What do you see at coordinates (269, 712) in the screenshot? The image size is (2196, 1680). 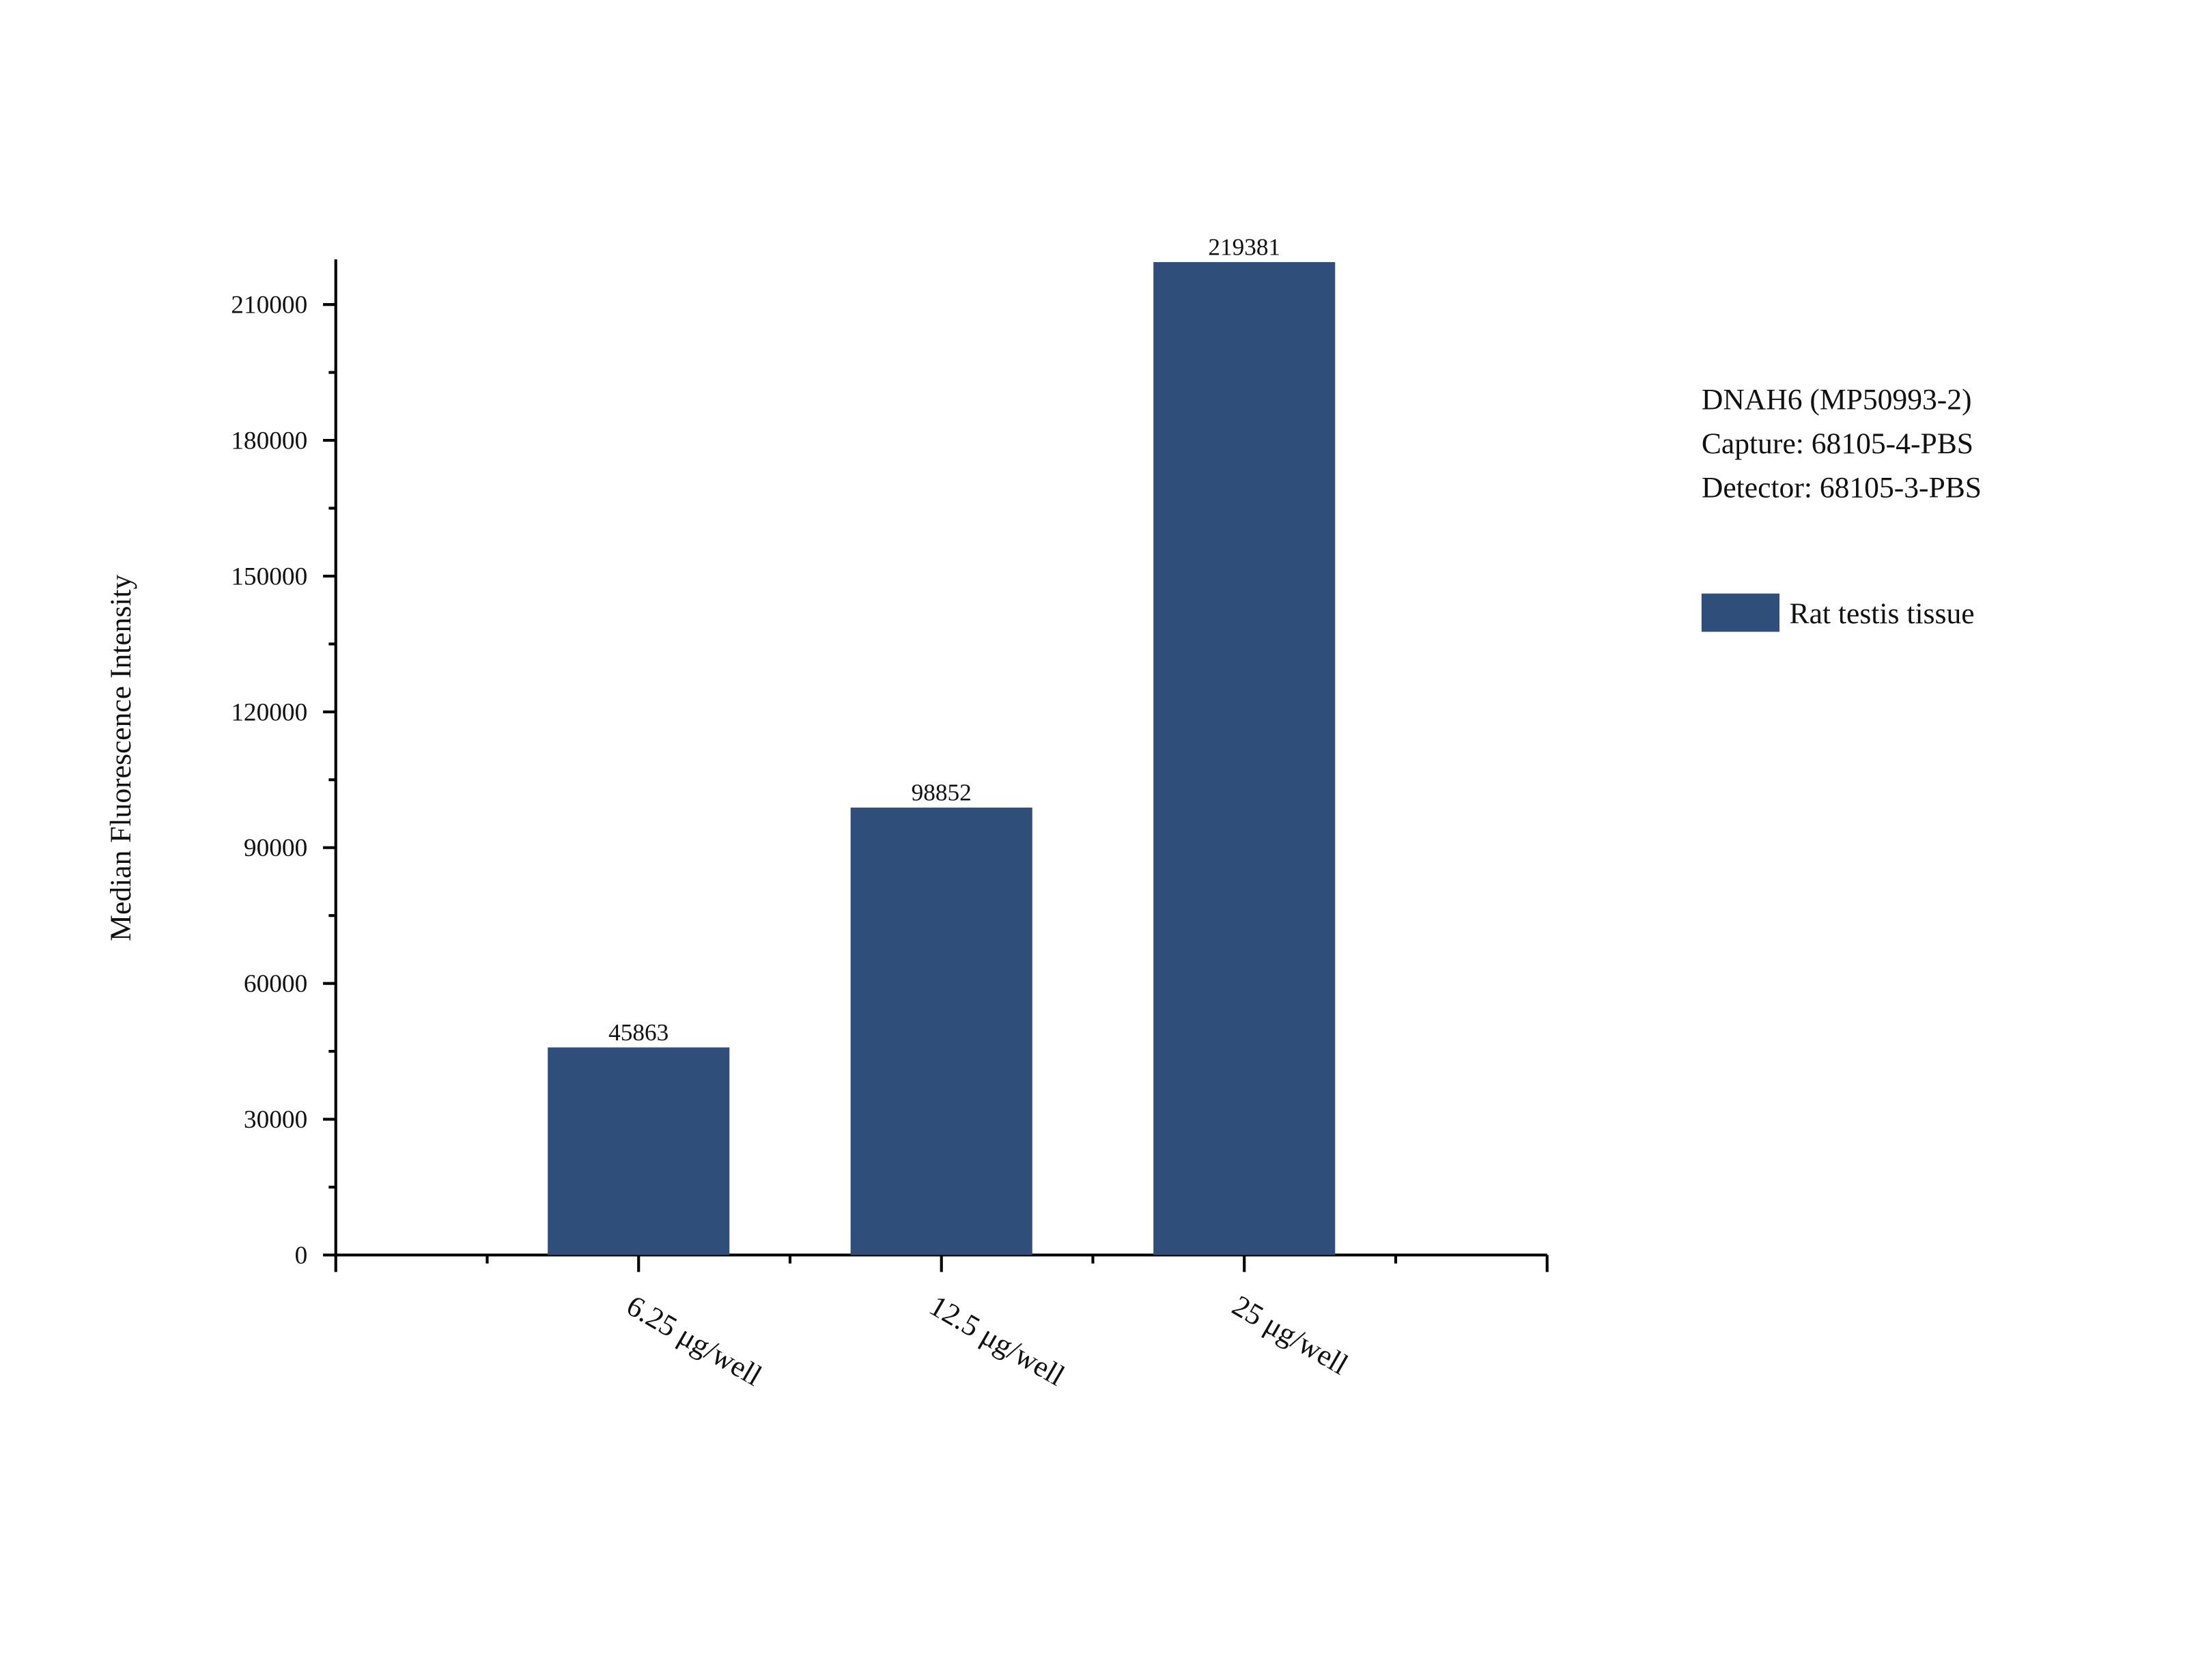 I see `y-tick-label: 120000` at bounding box center [269, 712].